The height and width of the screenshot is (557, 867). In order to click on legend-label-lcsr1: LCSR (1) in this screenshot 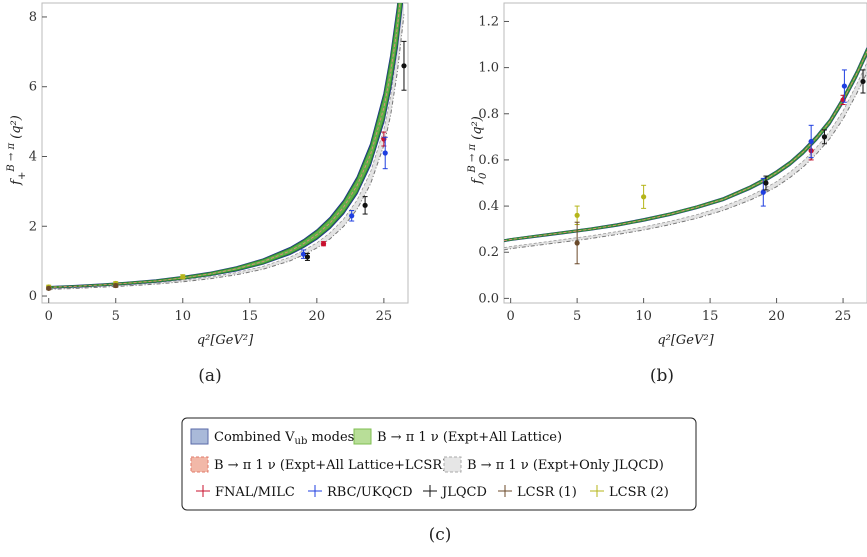, I will do `click(547, 492)`.